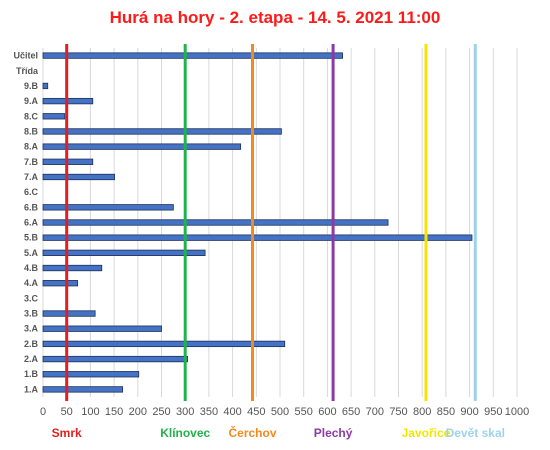 The width and height of the screenshot is (550, 450). Describe the element at coordinates (398, 412) in the screenshot. I see `x-tick-label: 750` at that location.